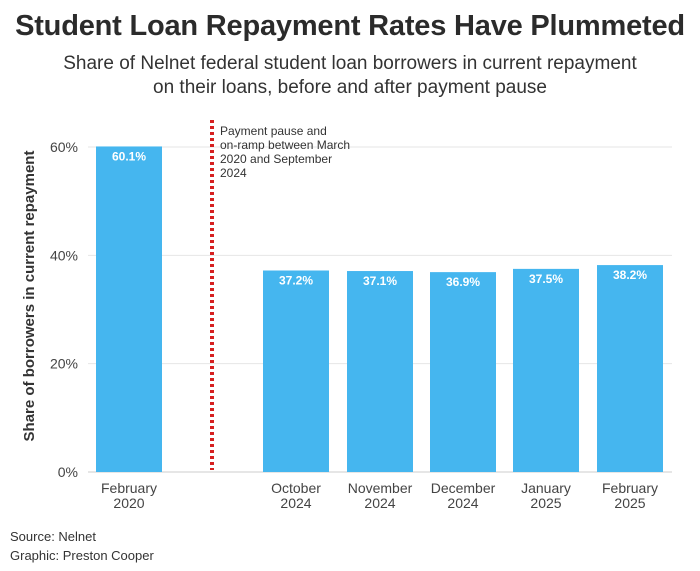 The height and width of the screenshot is (571, 700). Describe the element at coordinates (296, 281) in the screenshot. I see `data-label: 37.2%` at that location.